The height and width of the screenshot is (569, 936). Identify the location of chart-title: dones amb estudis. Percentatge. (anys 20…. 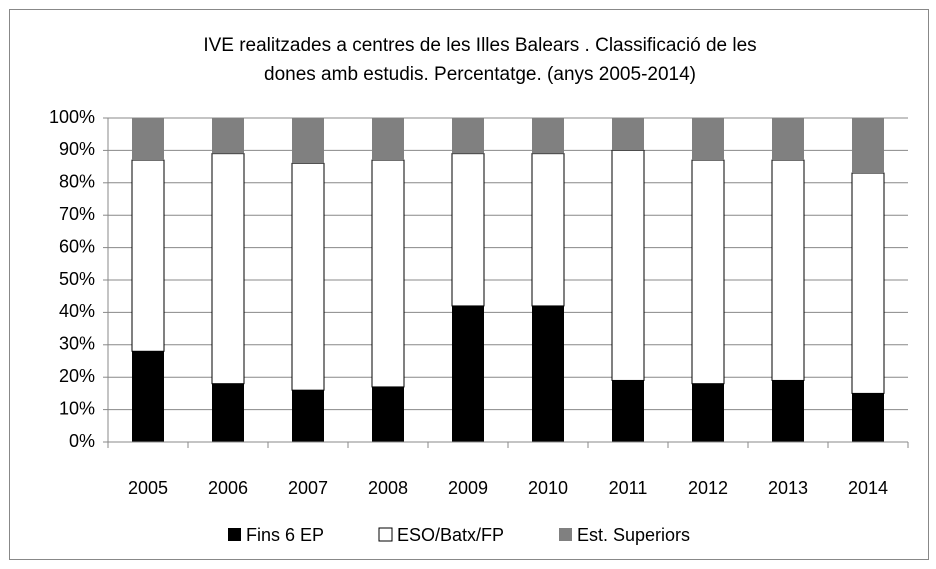
(480, 74).